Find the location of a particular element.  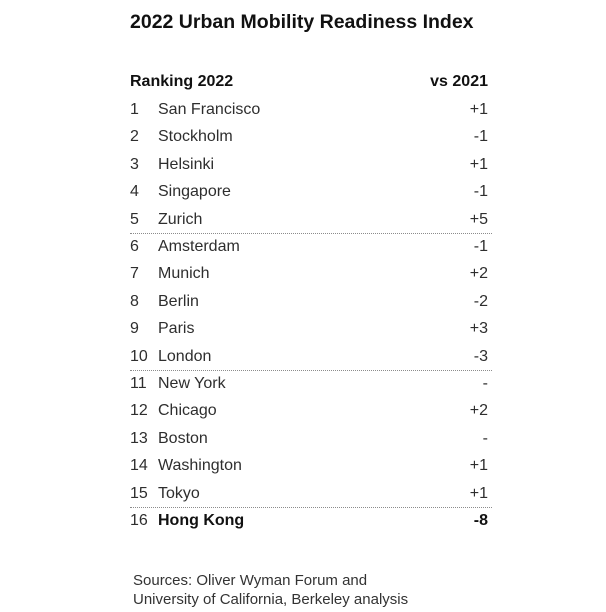

table-row: 4 Singapore -1 is located at coordinates (309, 192).